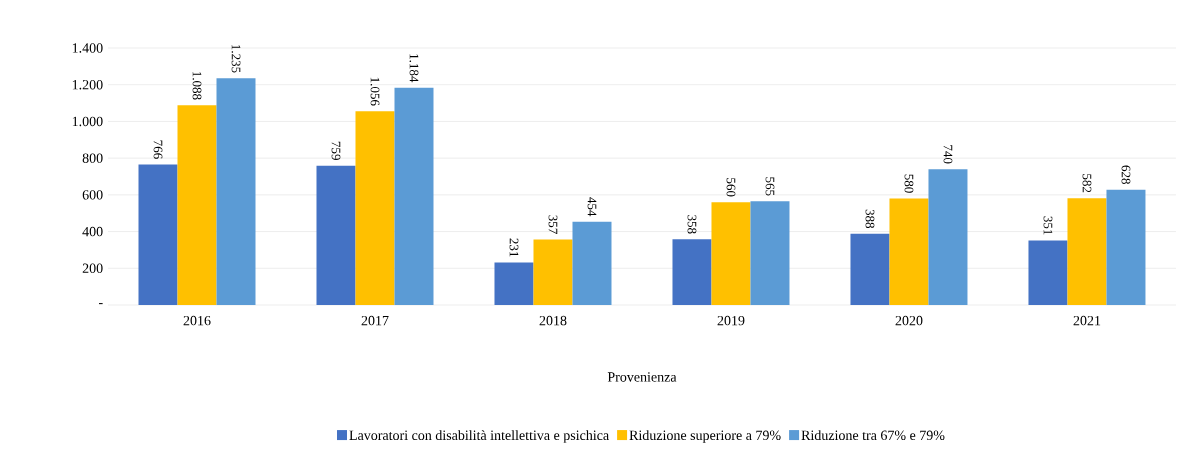 This screenshot has width=1187, height=456. I want to click on y-tick-label: 400, so click(92, 231).